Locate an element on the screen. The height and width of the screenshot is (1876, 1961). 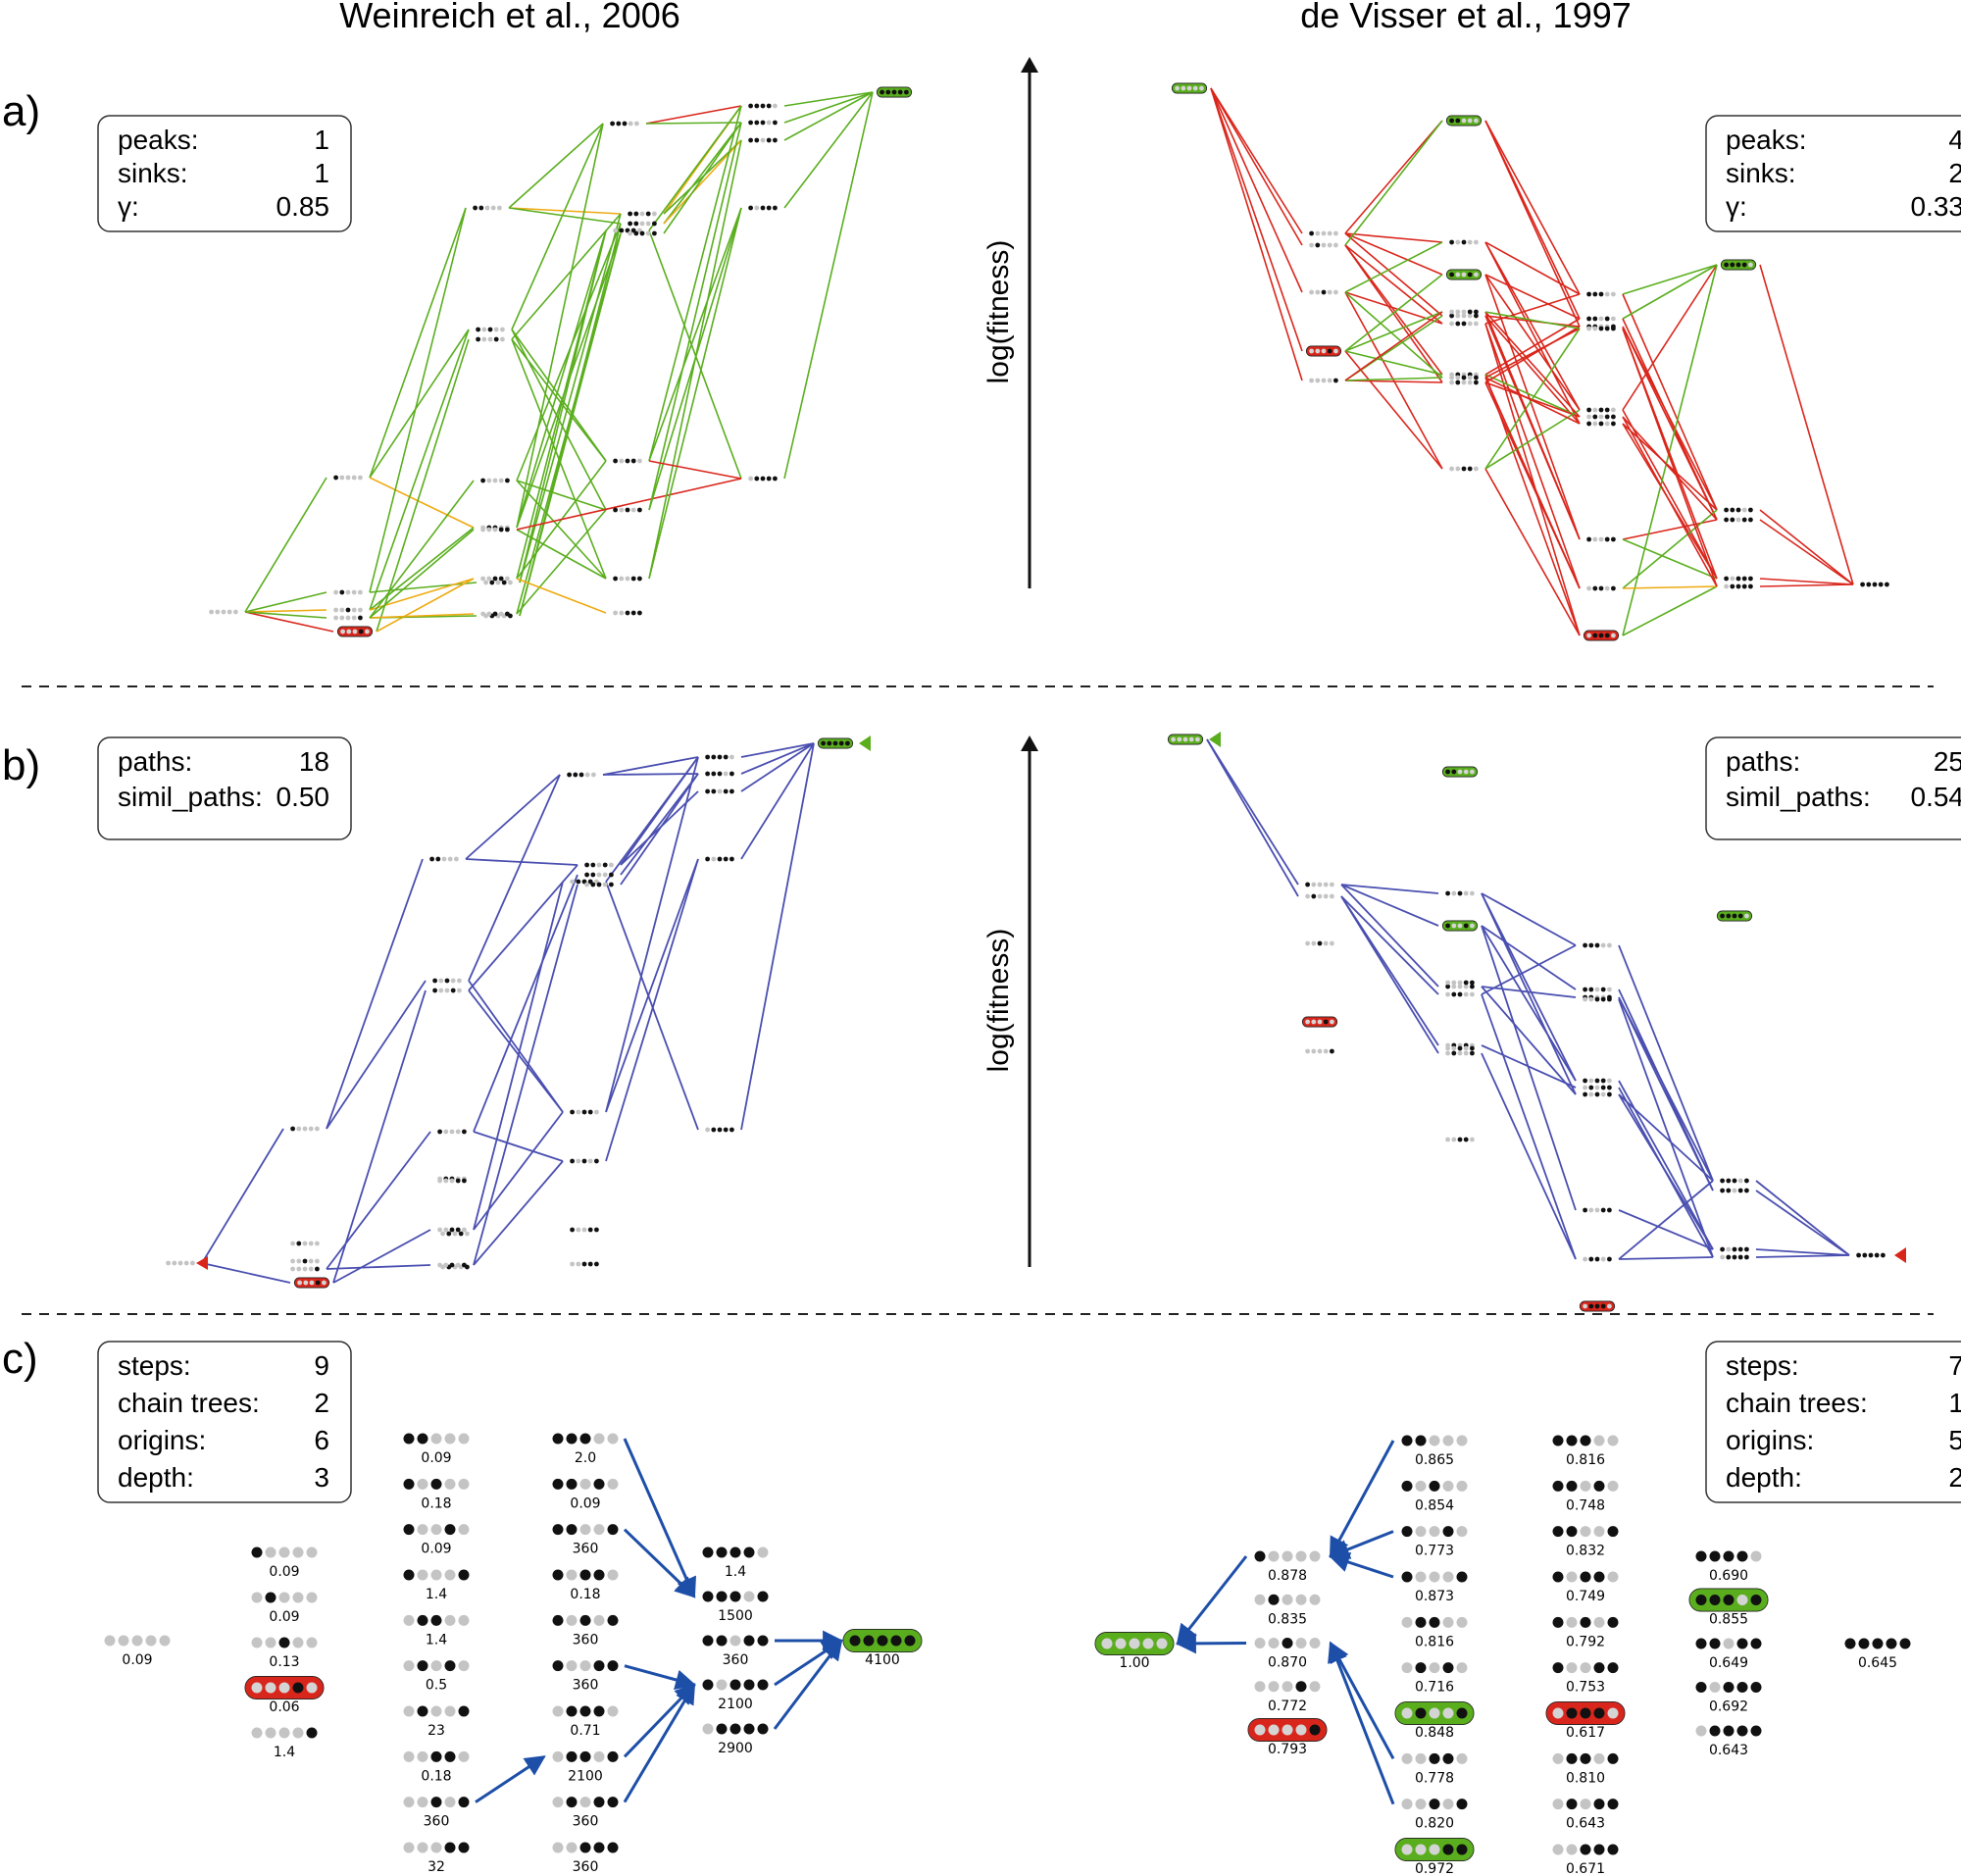
path-source-triangle is located at coordinates (1900, 1255).